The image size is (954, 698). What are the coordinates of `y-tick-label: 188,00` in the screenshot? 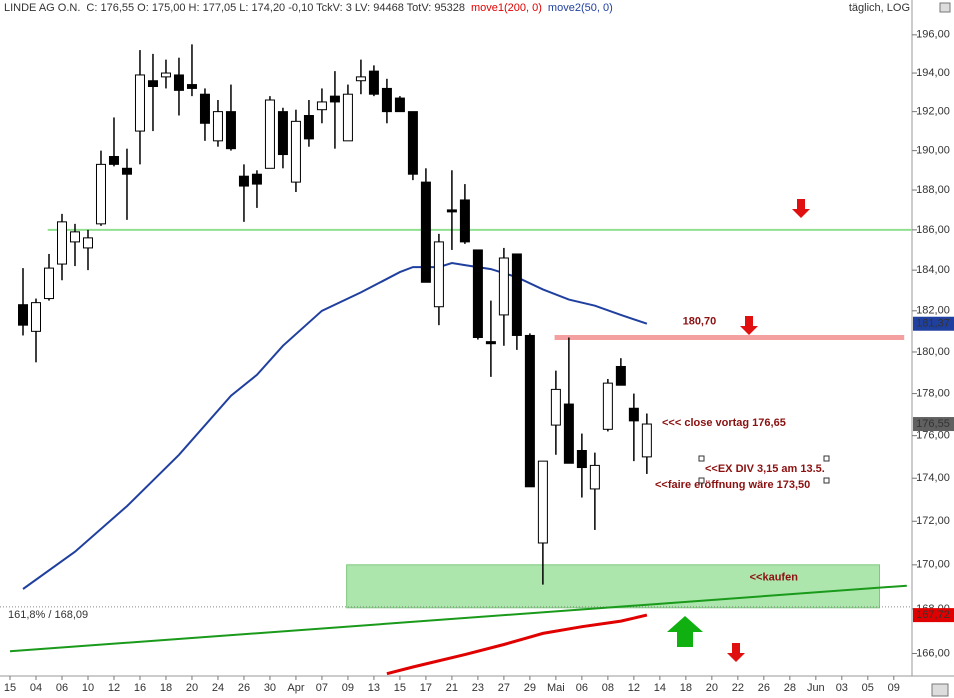 It's located at (933, 190).